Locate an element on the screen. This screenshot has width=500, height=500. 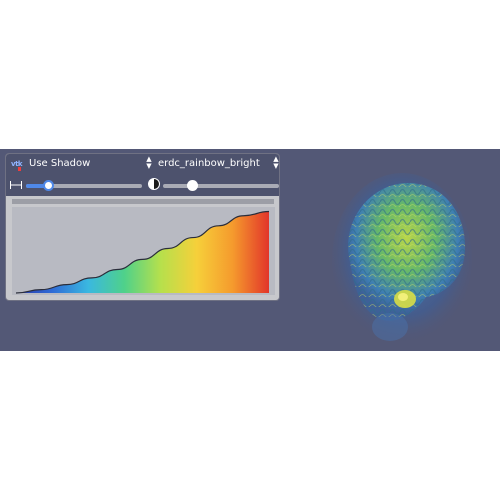
opacity-slider is located at coordinates (221, 186).